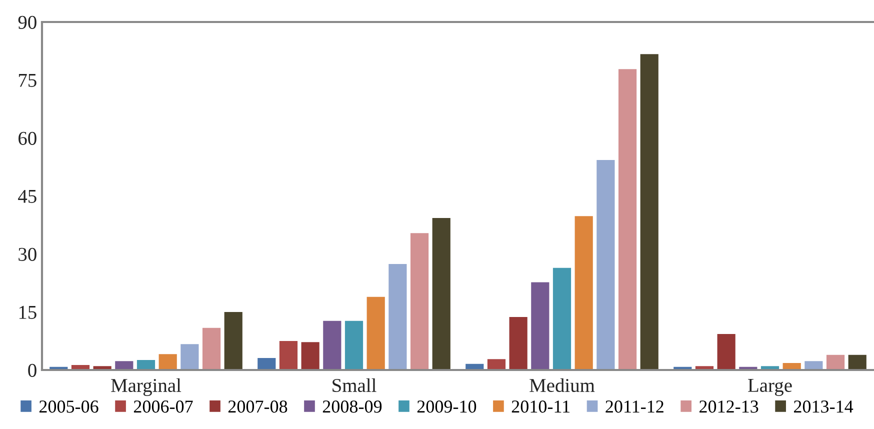  What do you see at coordinates (541, 406) in the screenshot?
I see `legend-label: 2010-11` at bounding box center [541, 406].